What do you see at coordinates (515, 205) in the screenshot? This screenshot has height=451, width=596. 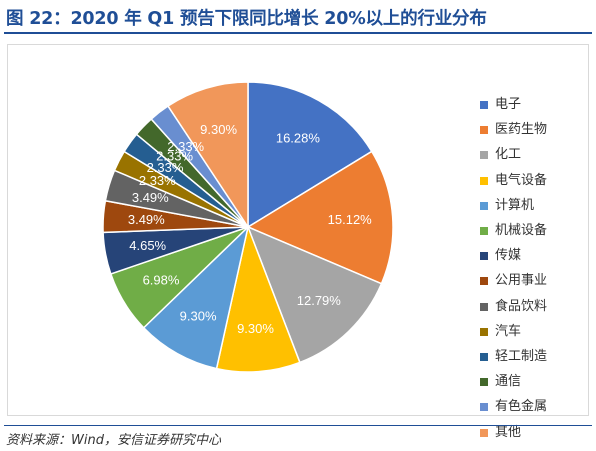 I see `legend-label: 计算机` at bounding box center [515, 205].